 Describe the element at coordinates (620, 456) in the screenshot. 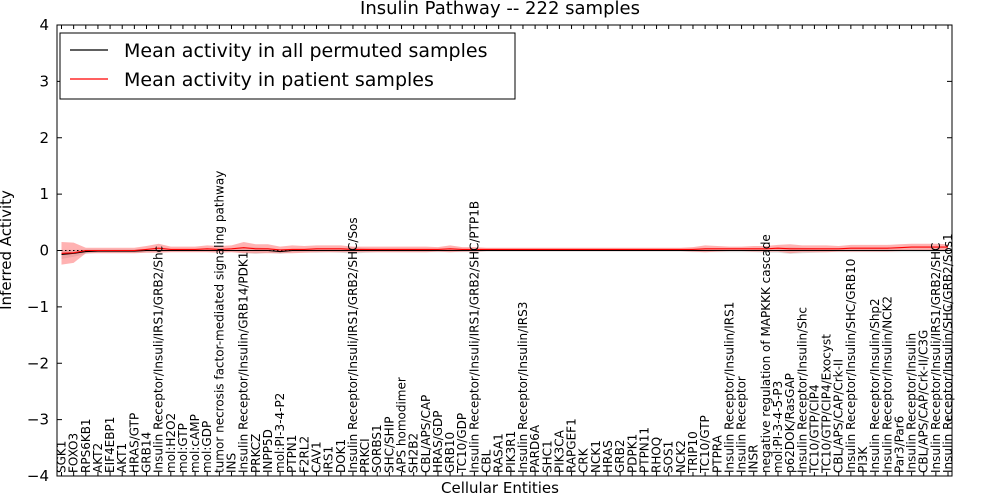

I see `category-label: GRB2` at that location.